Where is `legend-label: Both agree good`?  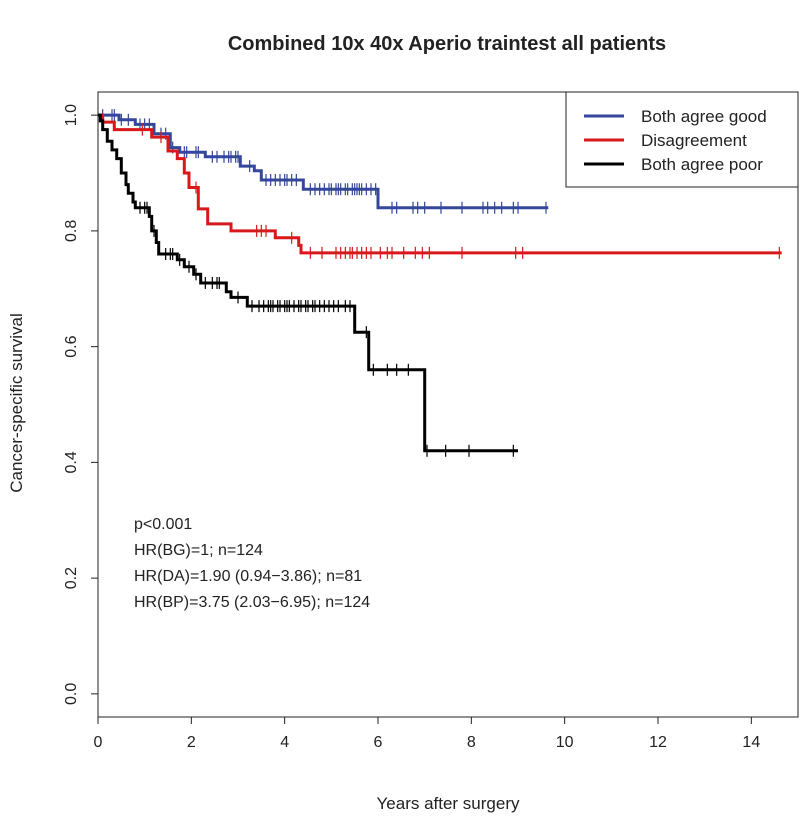 legend-label: Both agree good is located at coordinates (704, 116).